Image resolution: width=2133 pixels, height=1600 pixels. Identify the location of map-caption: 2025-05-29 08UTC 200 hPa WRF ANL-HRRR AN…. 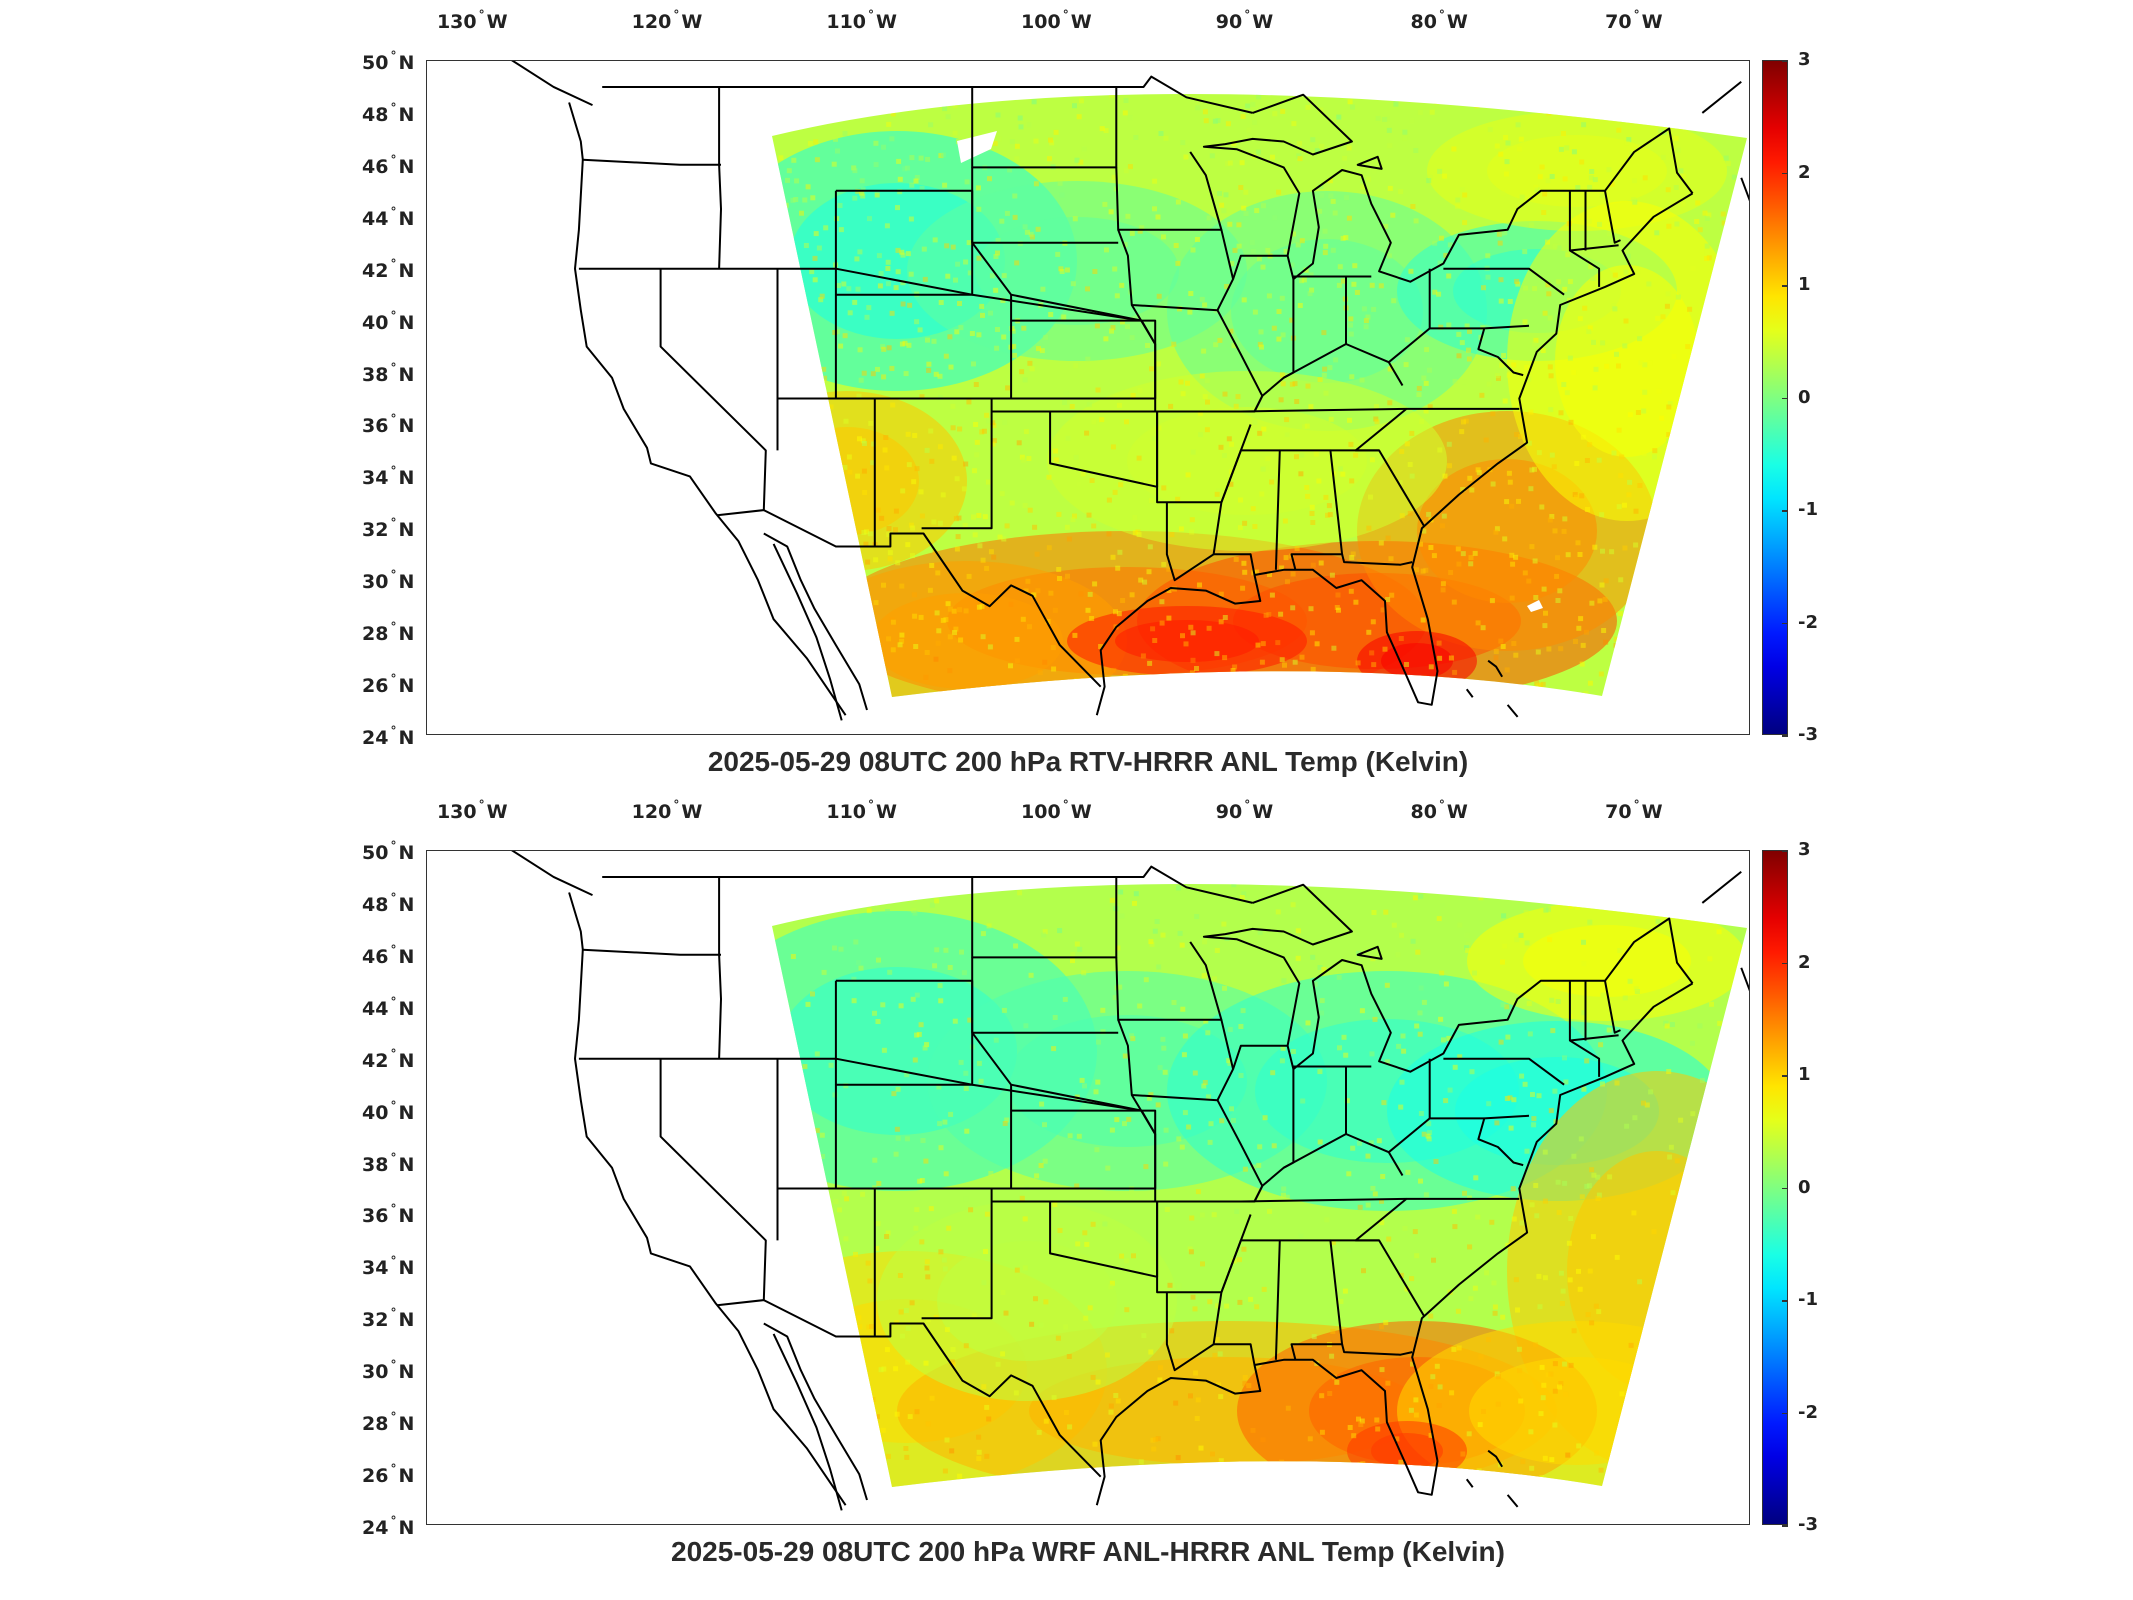
(1088, 1551).